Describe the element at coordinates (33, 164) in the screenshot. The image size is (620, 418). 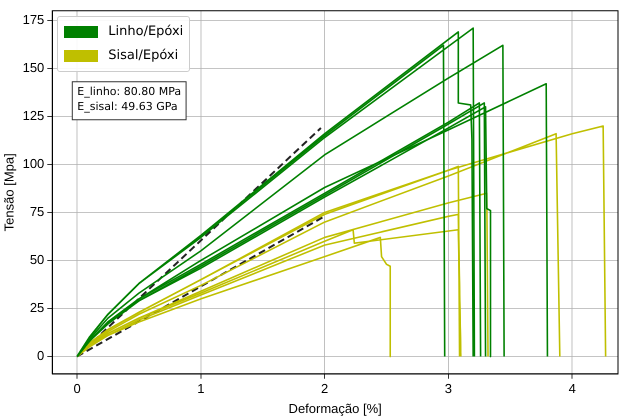
I see `y-tick-label: 100` at that location.